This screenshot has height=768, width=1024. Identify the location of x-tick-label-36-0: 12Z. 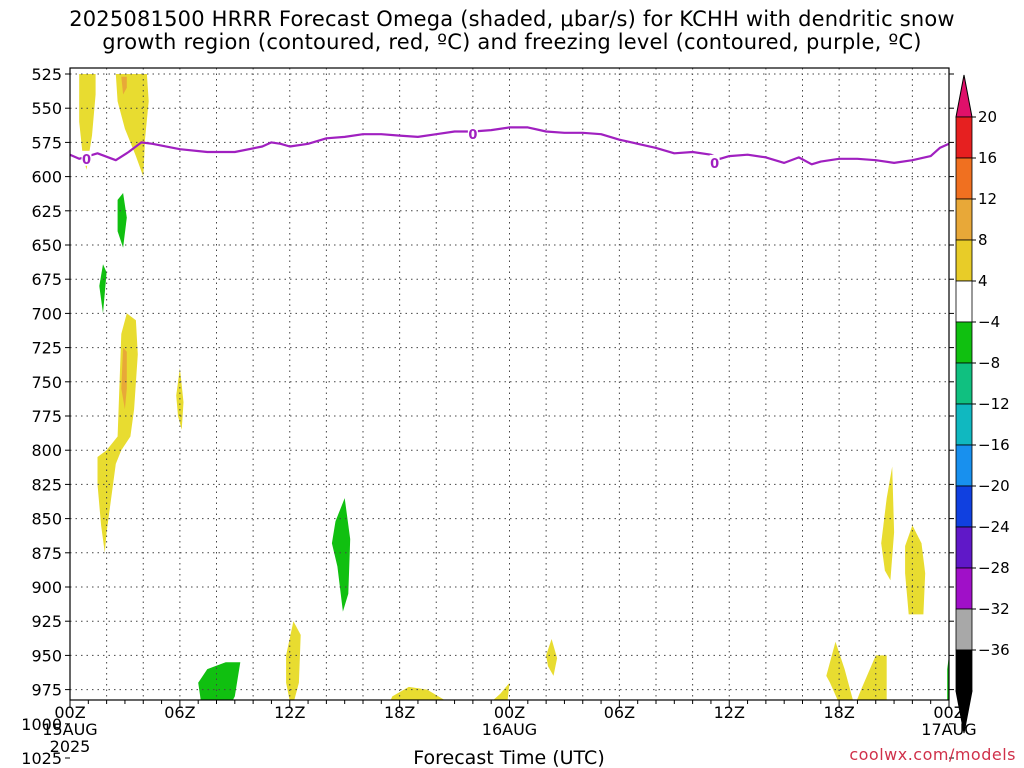
(729, 712).